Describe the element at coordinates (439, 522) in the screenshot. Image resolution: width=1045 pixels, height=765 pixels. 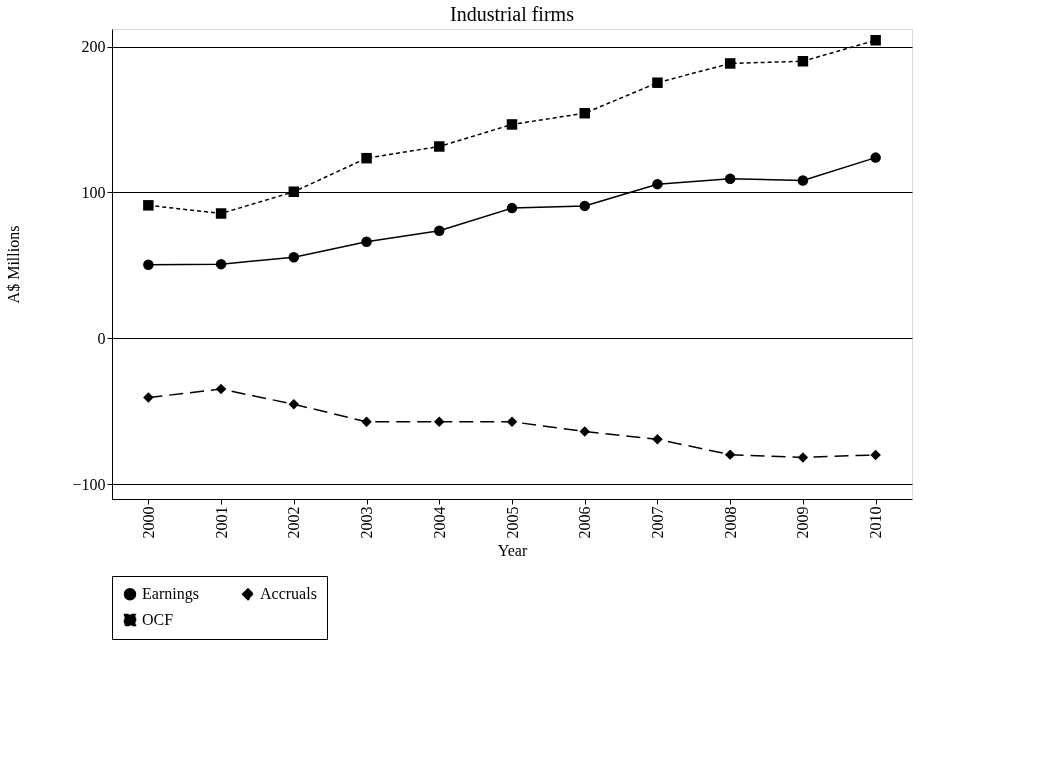
I see `x-tick-label: 2004` at that location.